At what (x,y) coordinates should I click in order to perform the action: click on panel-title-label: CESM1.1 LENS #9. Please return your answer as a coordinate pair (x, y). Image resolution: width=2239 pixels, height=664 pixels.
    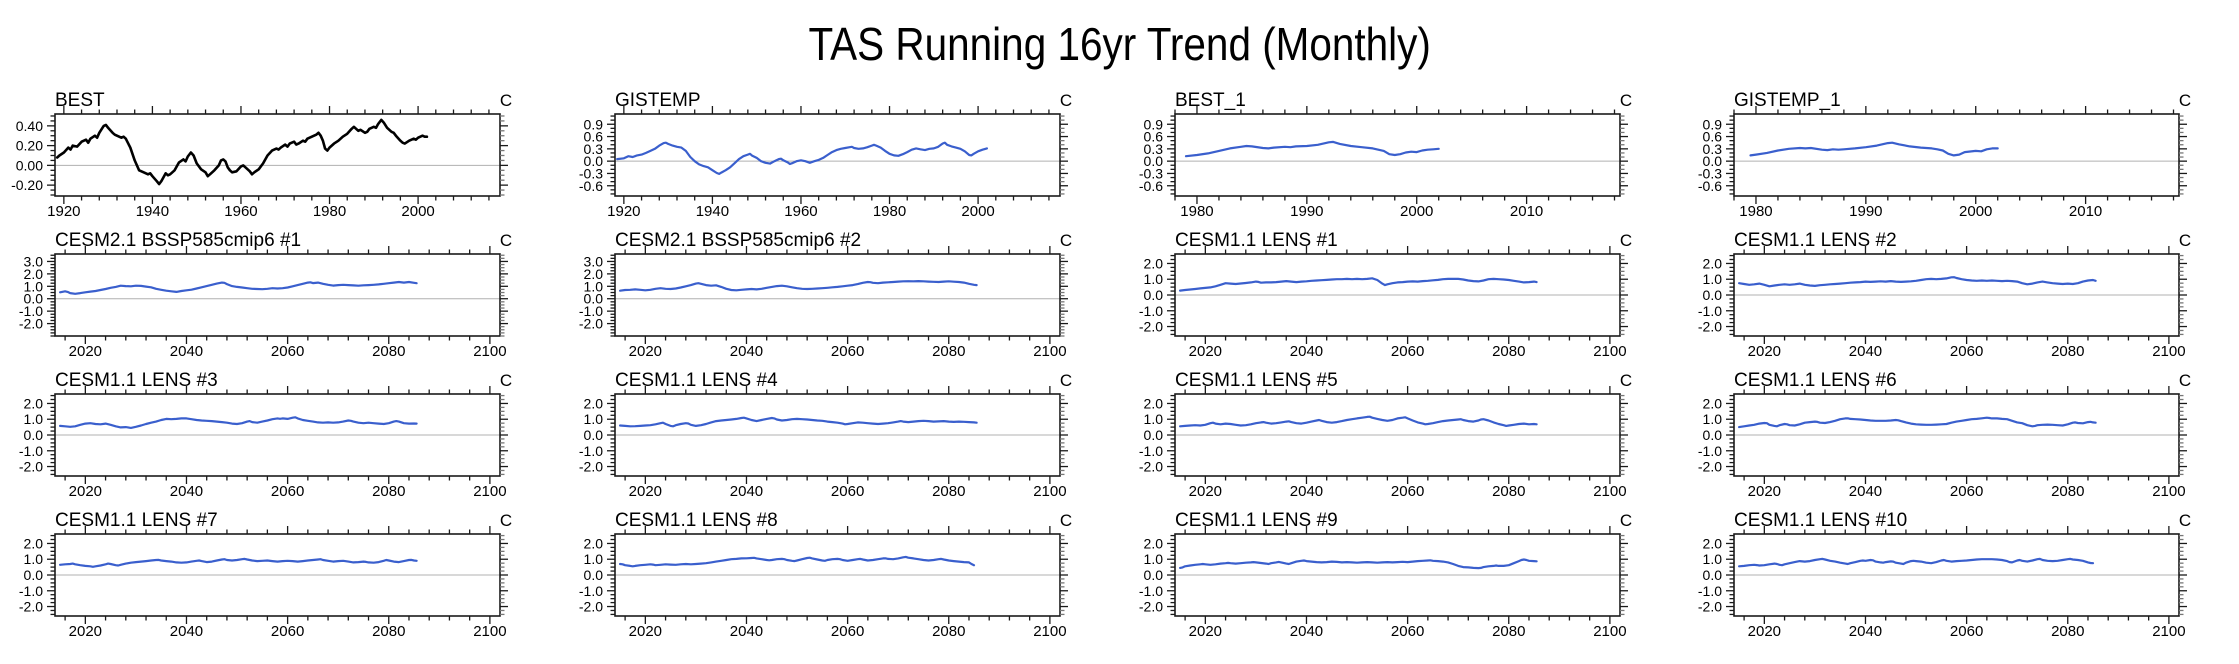
    Looking at the image, I should click on (1256, 520).